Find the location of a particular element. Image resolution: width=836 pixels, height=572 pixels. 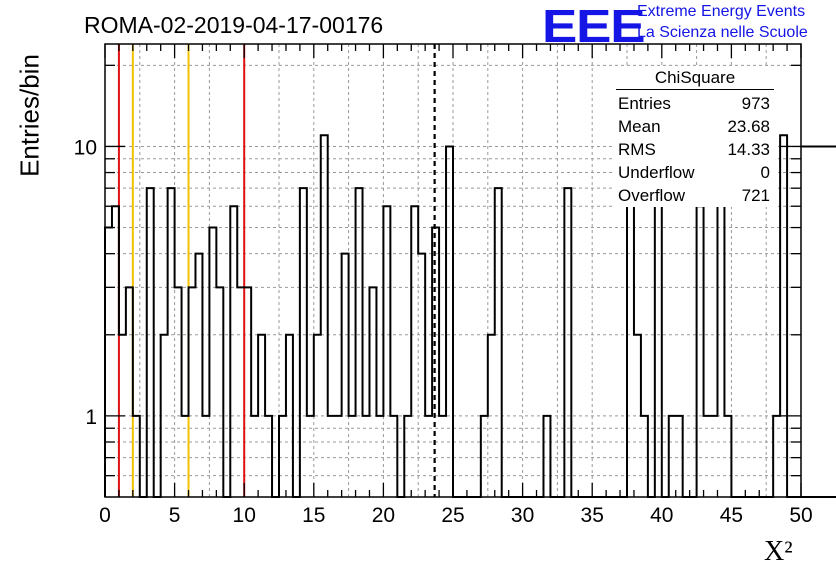

y-tick-label: 1 is located at coordinates (91, 417).